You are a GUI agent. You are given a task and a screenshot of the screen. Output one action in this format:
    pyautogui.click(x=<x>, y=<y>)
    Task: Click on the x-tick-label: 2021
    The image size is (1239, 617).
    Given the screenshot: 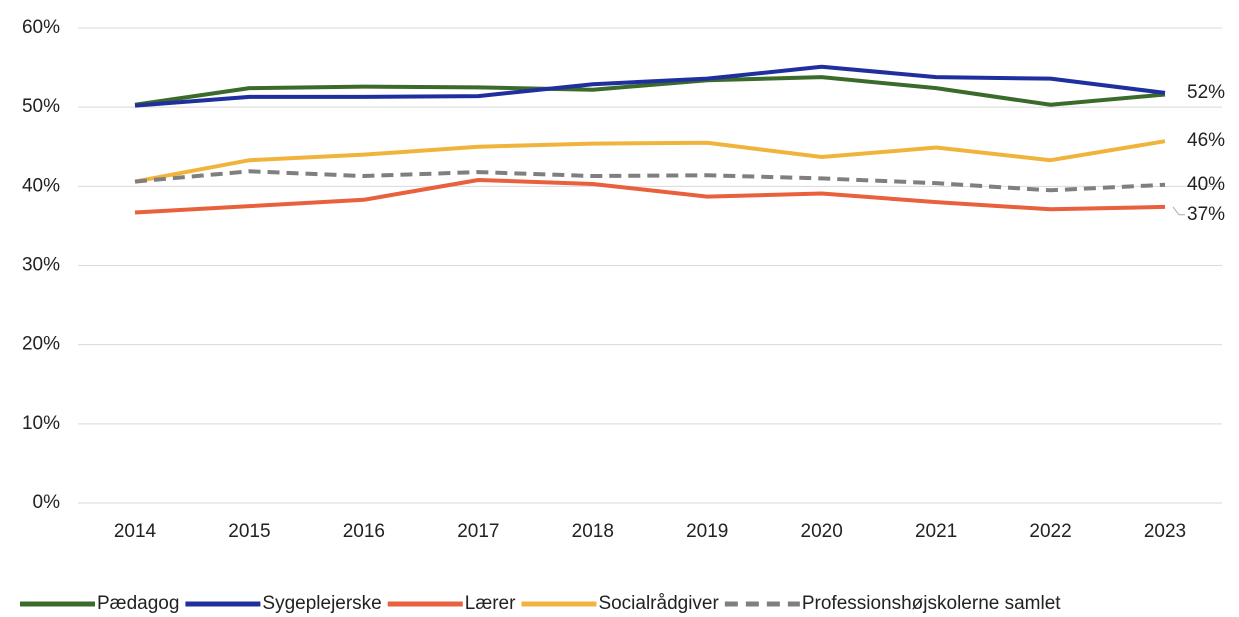 What is the action you would take?
    pyautogui.click(x=936, y=531)
    